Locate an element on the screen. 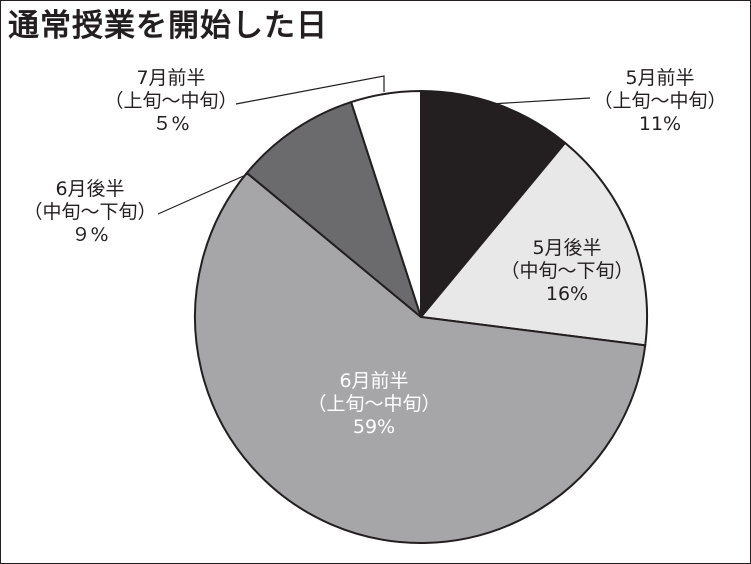 The image size is (751, 564). slice-label: 7月前半（上旬〜中旬）５% is located at coordinates (170, 101).